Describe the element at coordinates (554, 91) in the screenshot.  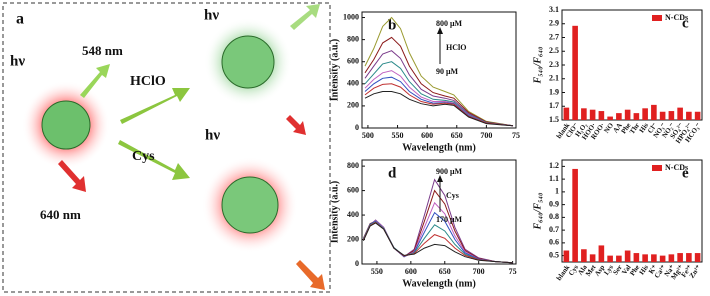
I see `y-tick-label: 1.9` at that location.